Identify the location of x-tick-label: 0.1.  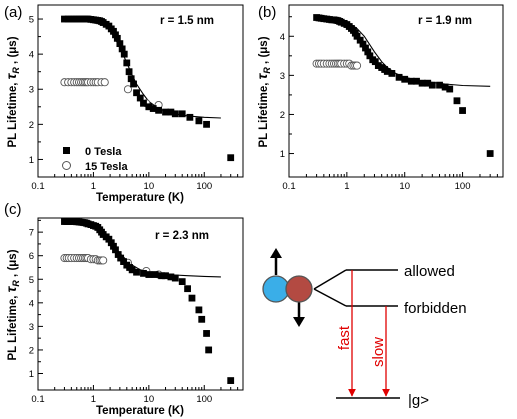
(37, 186).